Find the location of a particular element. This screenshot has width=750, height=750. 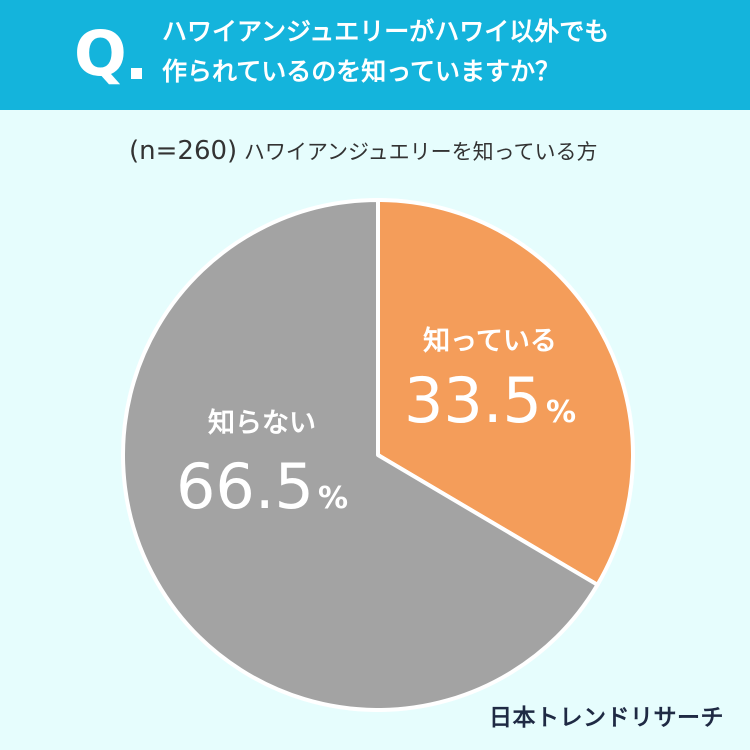

respondent-description: ハワイアンジュエリーを知っている方 is located at coordinates (420, 152).